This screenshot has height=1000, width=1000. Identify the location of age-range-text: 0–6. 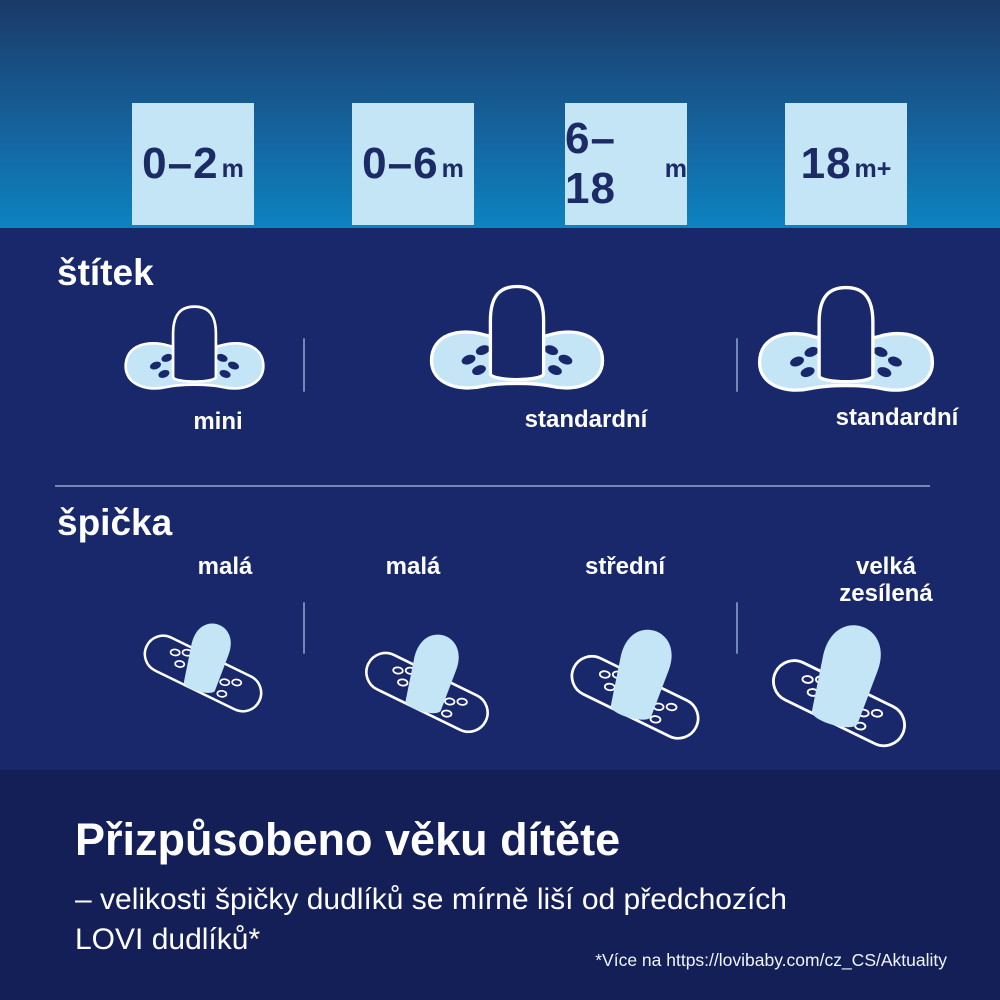
(400, 163).